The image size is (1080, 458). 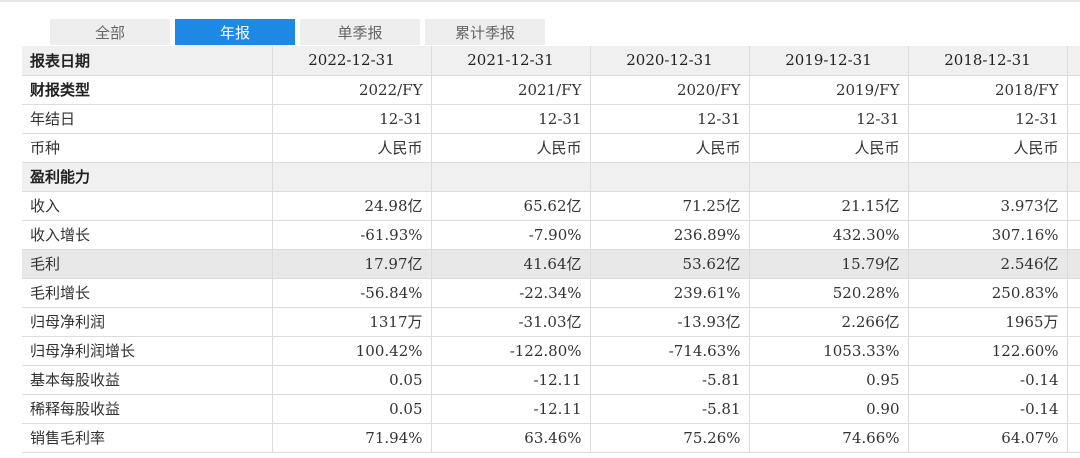 What do you see at coordinates (988, 351) in the screenshot?
I see `cell-value: 122.60%` at bounding box center [988, 351].